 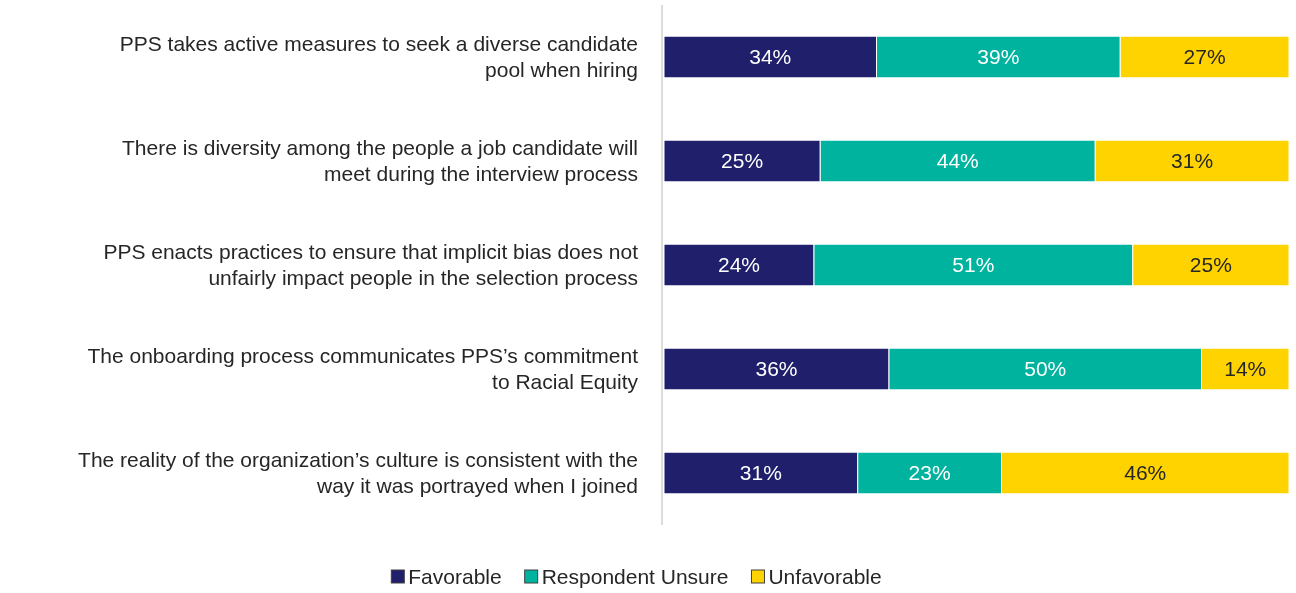 What do you see at coordinates (1145, 473) in the screenshot?
I see `data-label: 46%` at bounding box center [1145, 473].